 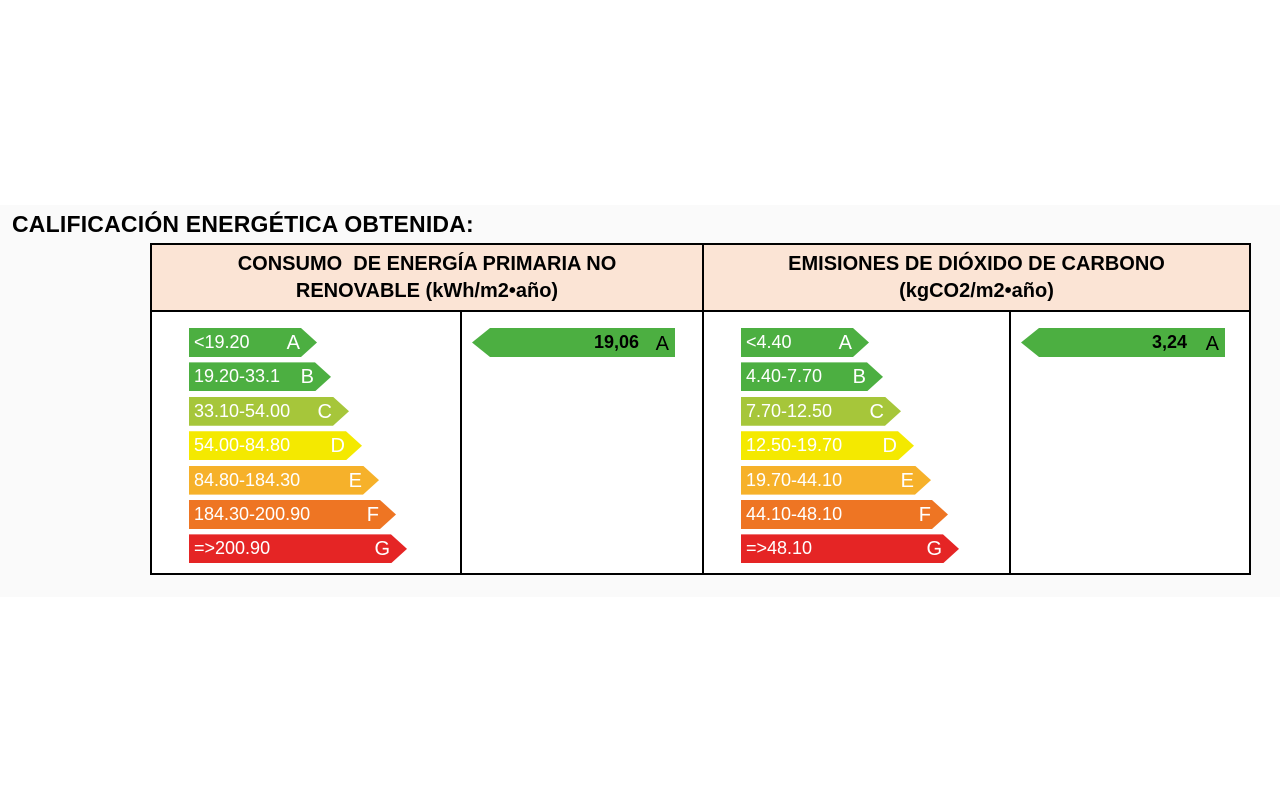 I want to click on energy-header-line-1: CONSUMO DE ENERGÍA PRIMARIA NO, so click(x=427, y=263).